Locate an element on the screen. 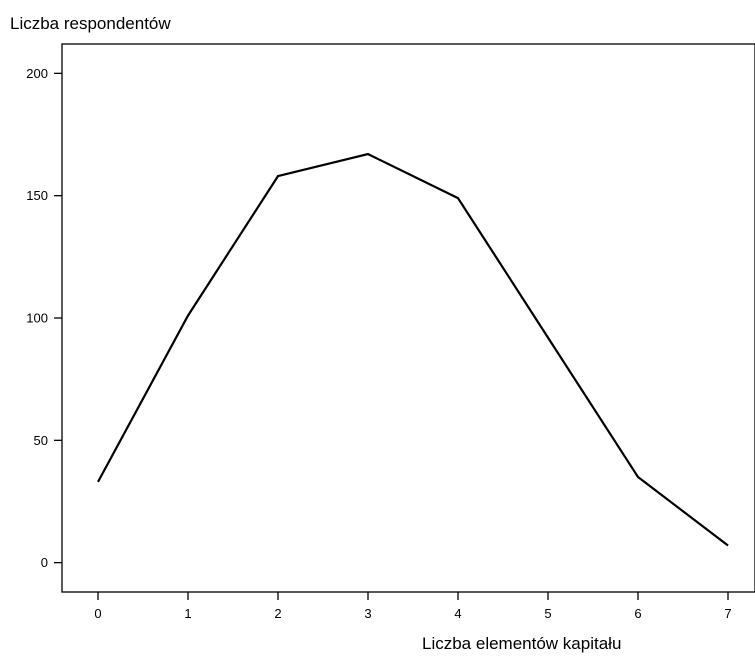 Image resolution: width=755 pixels, height=657 pixels. x-tick-label: 7 is located at coordinates (727, 613).